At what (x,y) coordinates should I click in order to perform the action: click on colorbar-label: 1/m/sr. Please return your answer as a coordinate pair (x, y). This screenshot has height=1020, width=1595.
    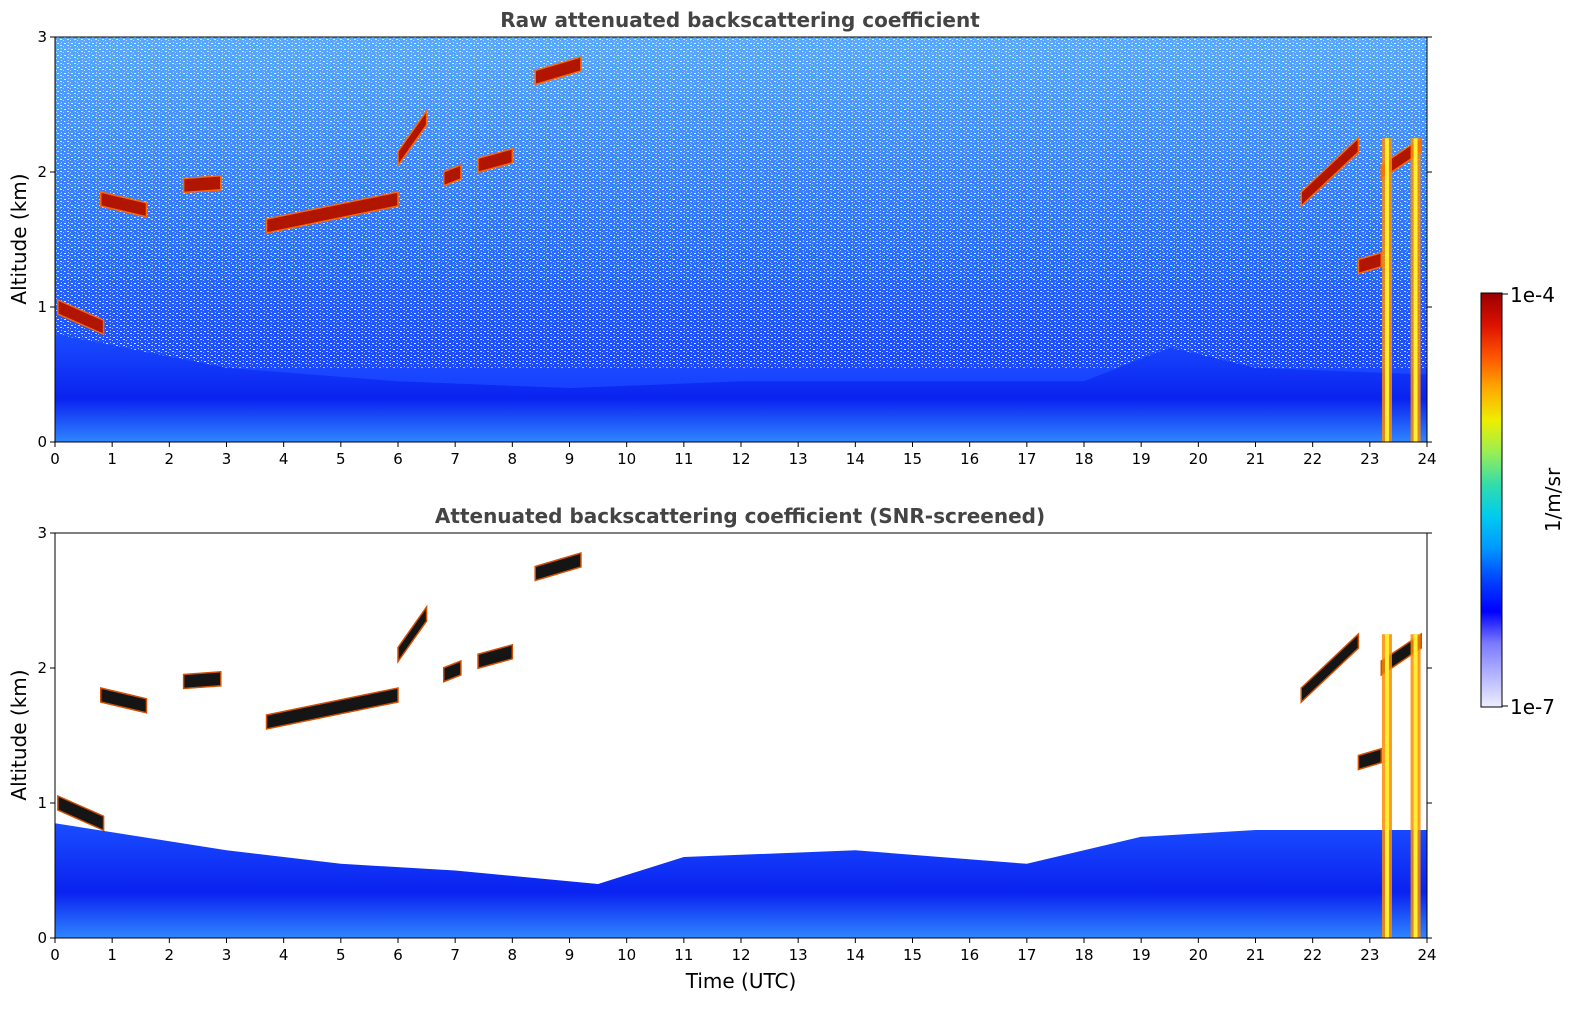
    Looking at the image, I should click on (1553, 499).